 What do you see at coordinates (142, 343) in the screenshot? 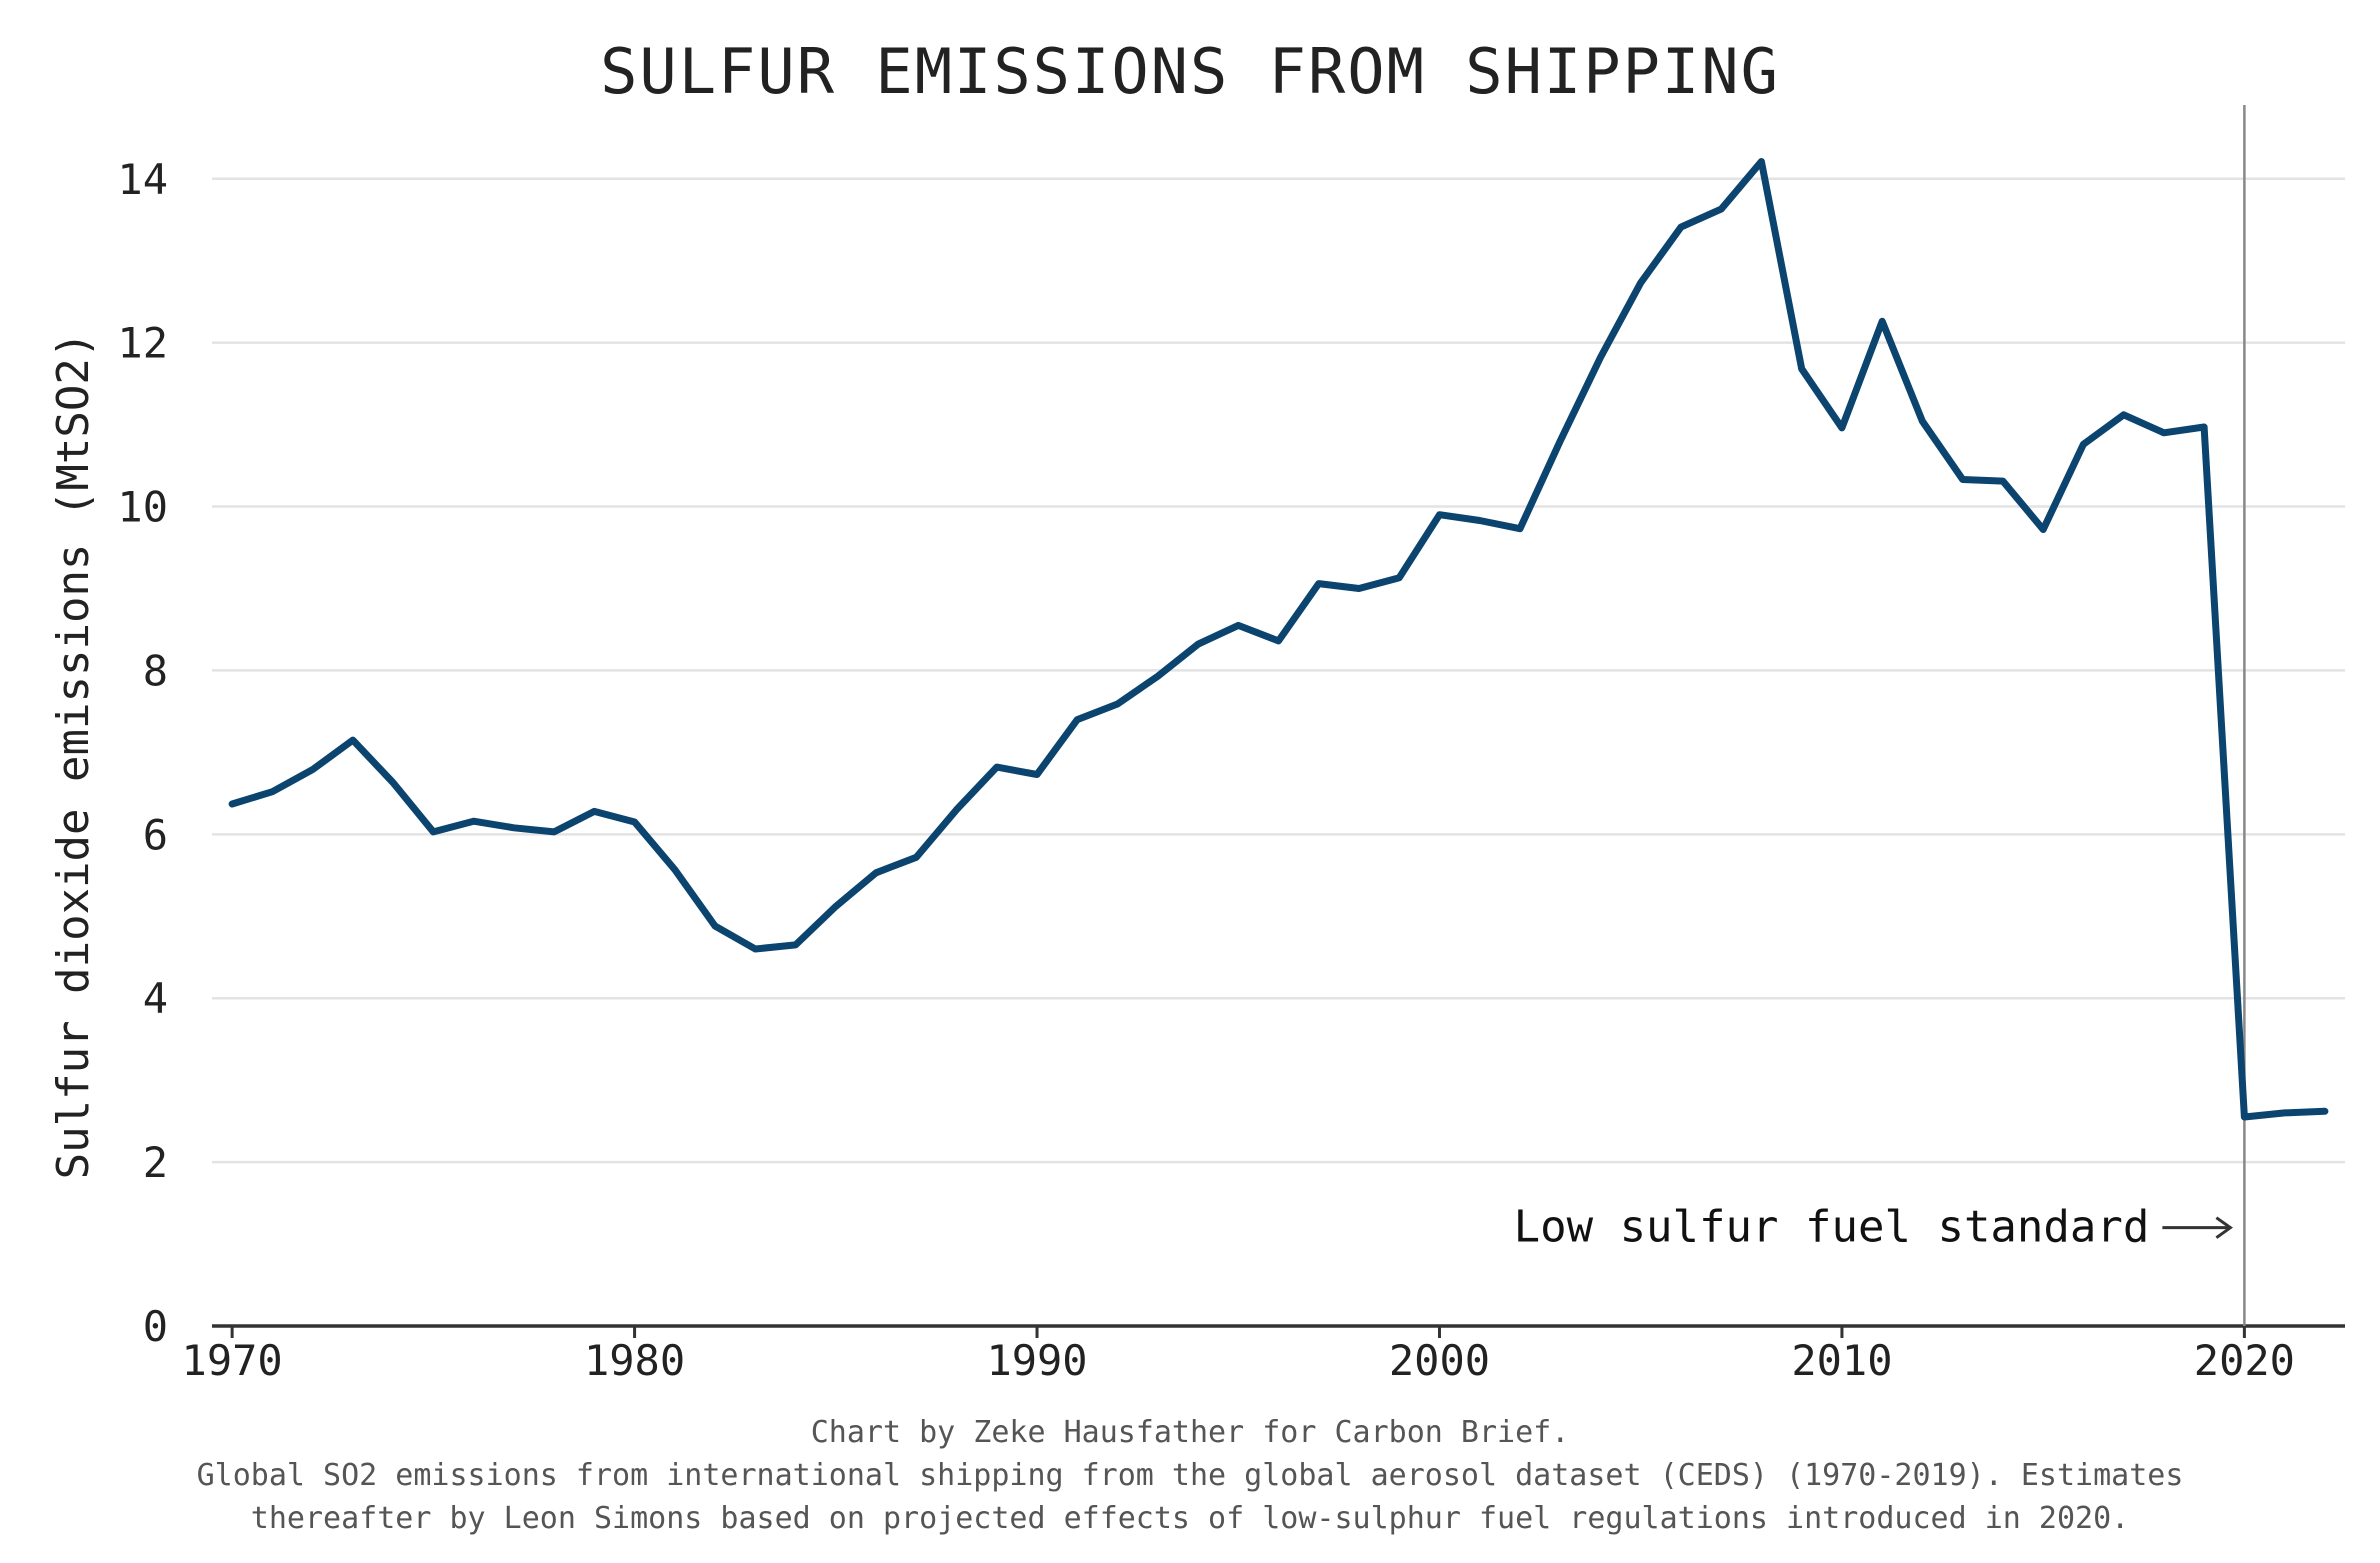
I see `y-tick-label-12: 12` at bounding box center [142, 343].